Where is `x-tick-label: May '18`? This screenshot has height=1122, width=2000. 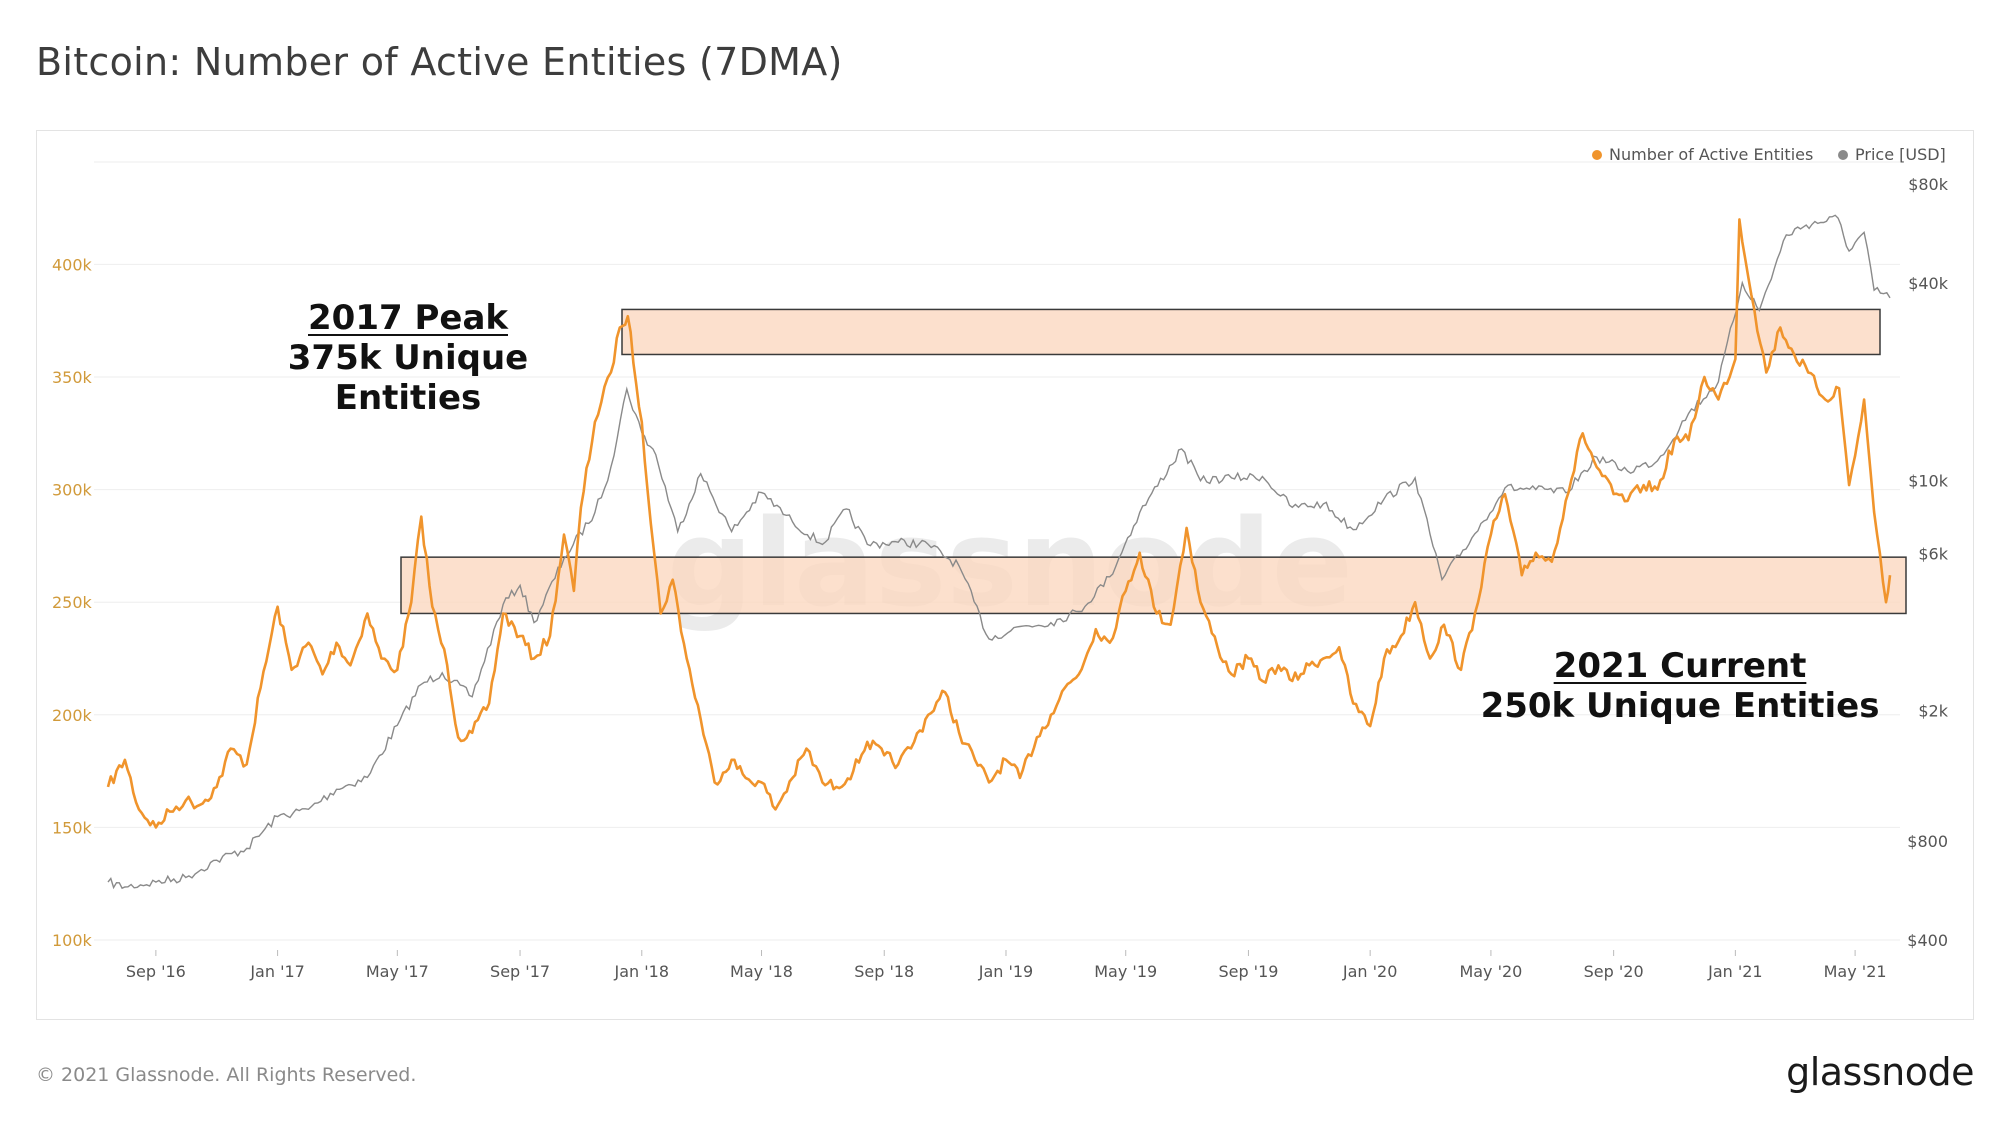 x-tick-label: May '18 is located at coordinates (761, 971).